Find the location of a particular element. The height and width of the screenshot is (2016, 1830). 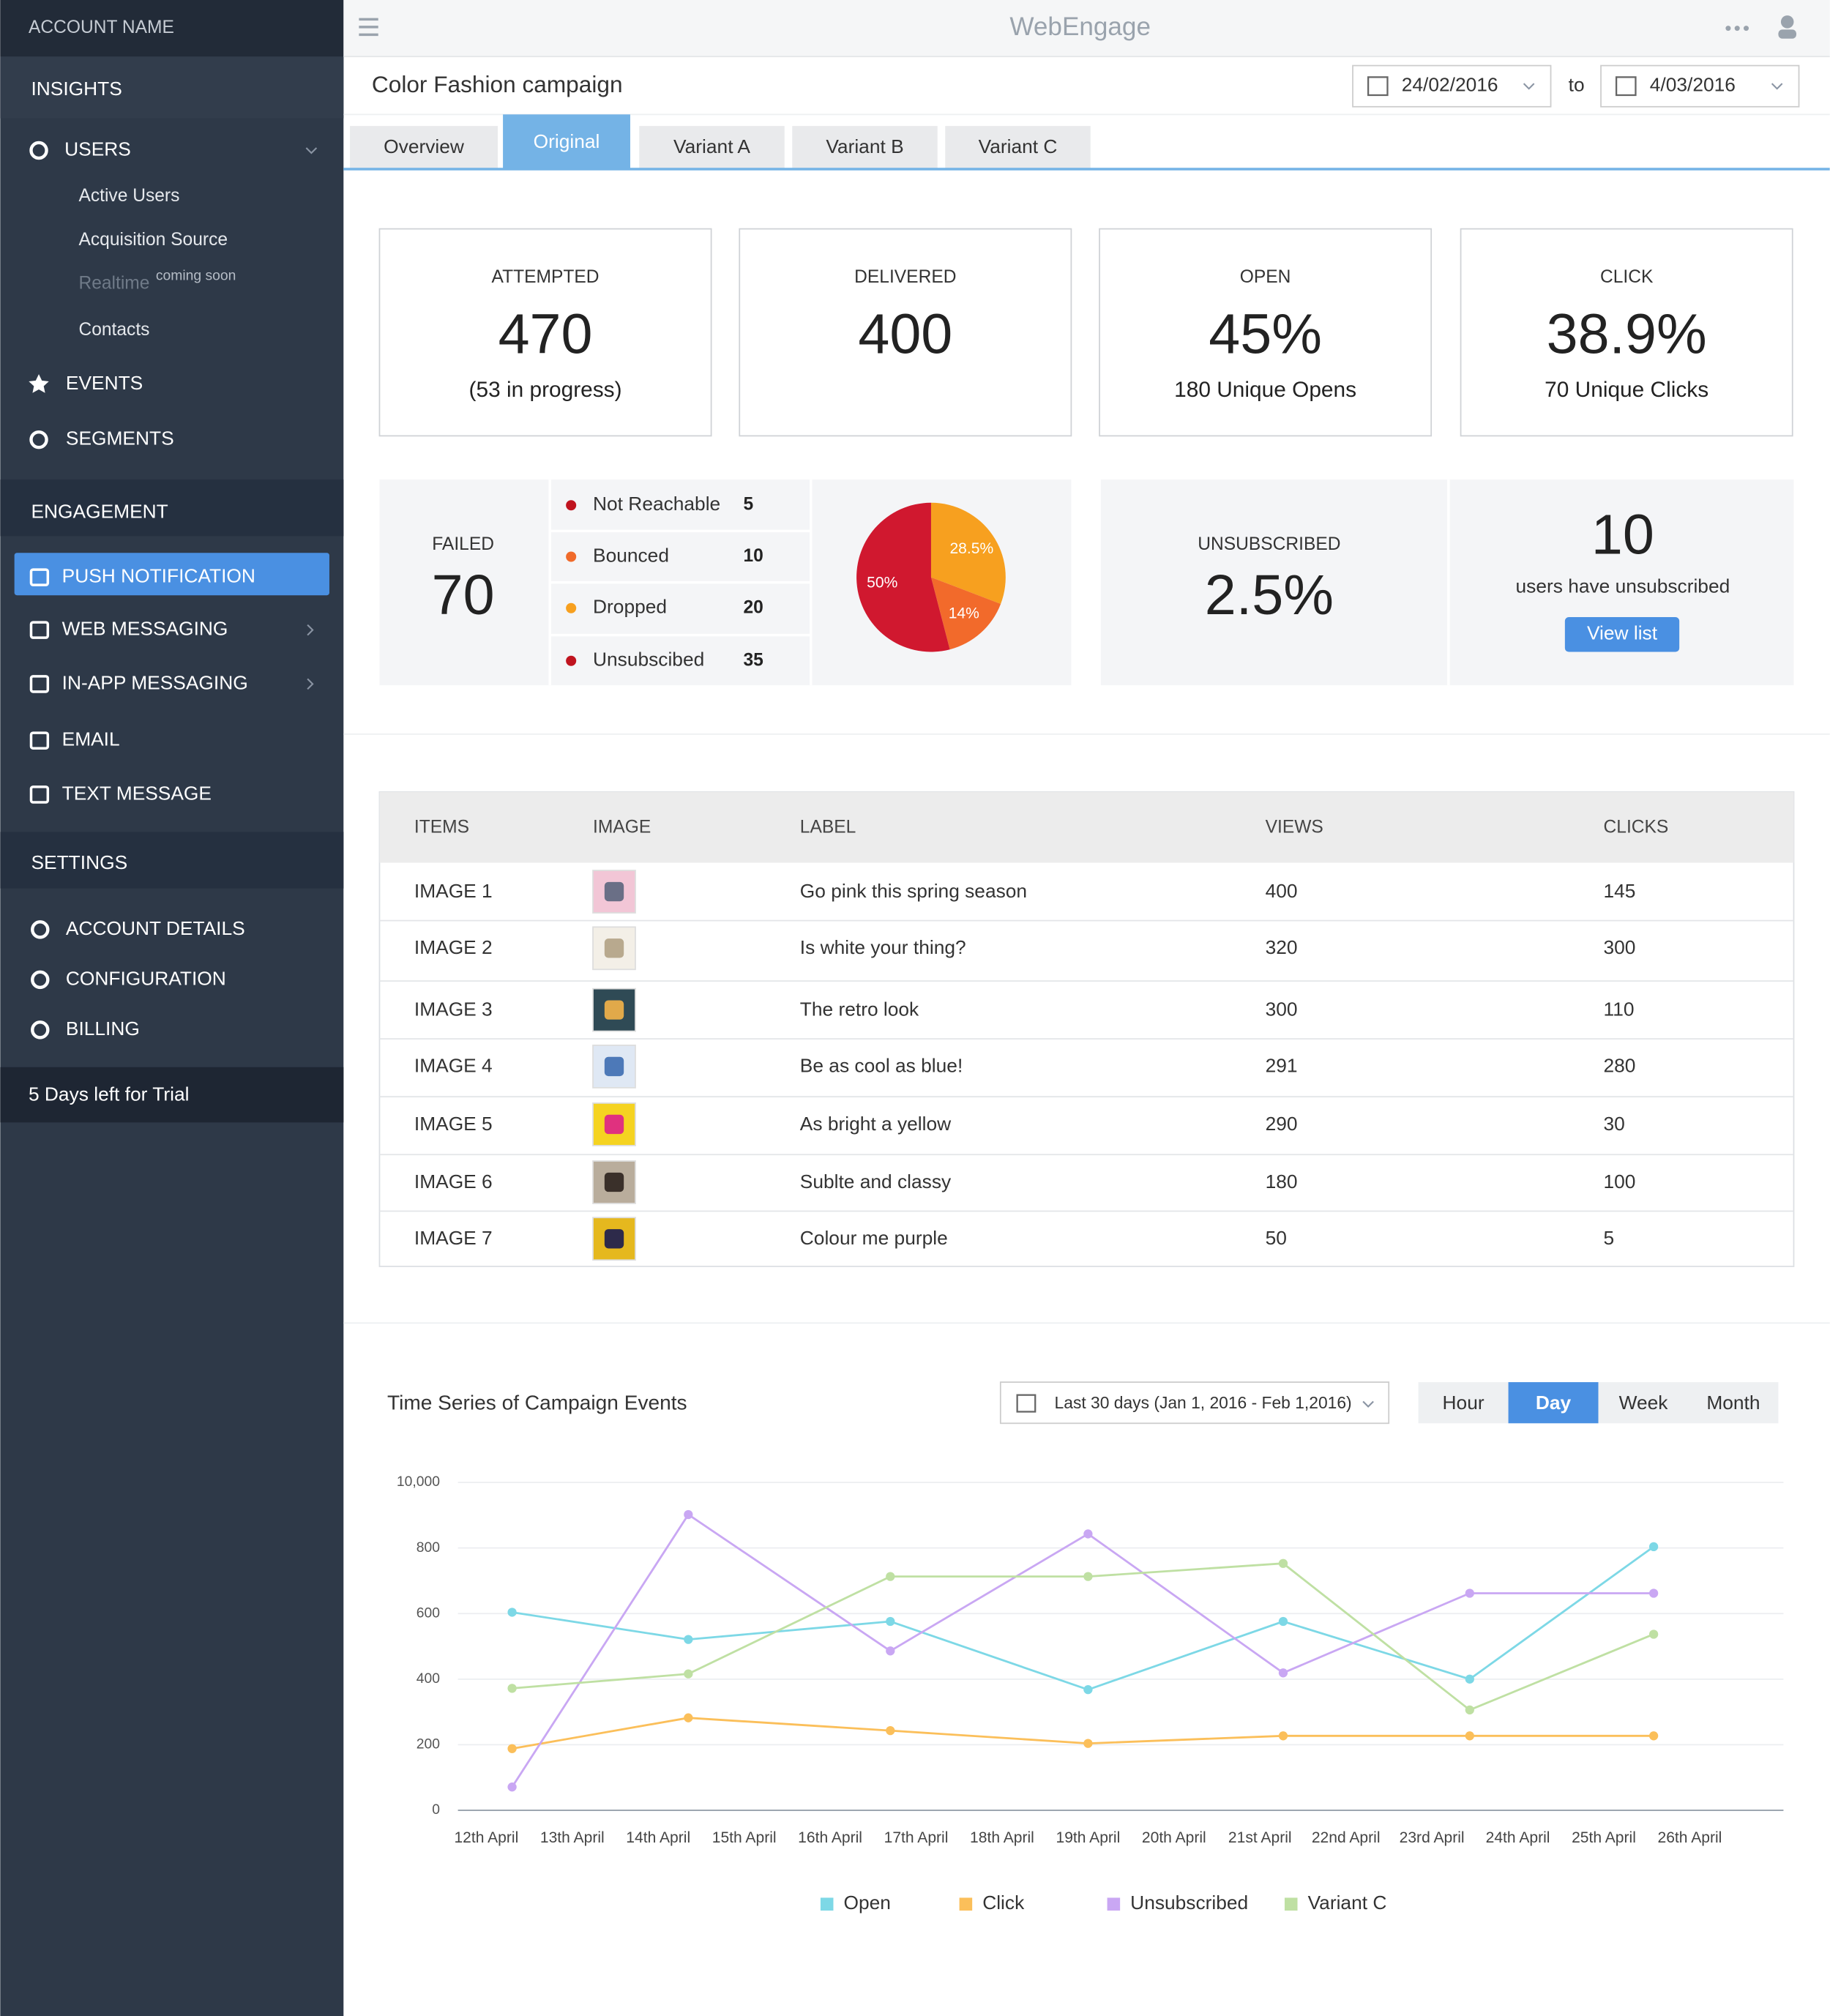

reason-name: Not Reachable is located at coordinates (656, 504).